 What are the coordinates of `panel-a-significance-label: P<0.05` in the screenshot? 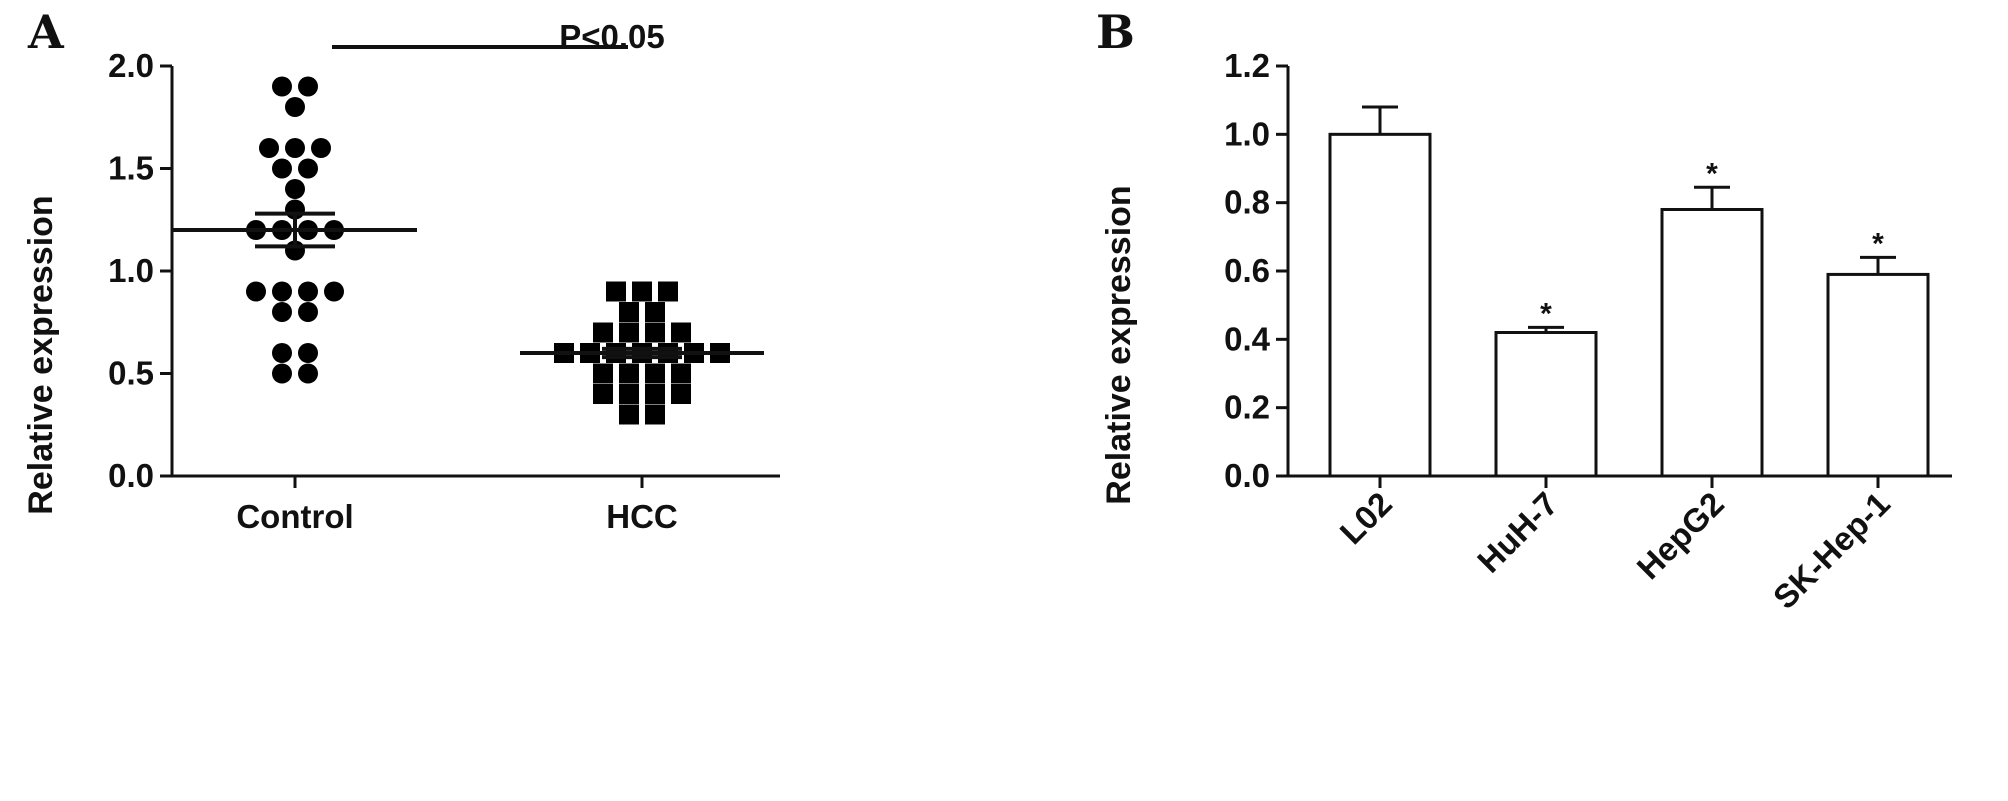 It's located at (612, 36).